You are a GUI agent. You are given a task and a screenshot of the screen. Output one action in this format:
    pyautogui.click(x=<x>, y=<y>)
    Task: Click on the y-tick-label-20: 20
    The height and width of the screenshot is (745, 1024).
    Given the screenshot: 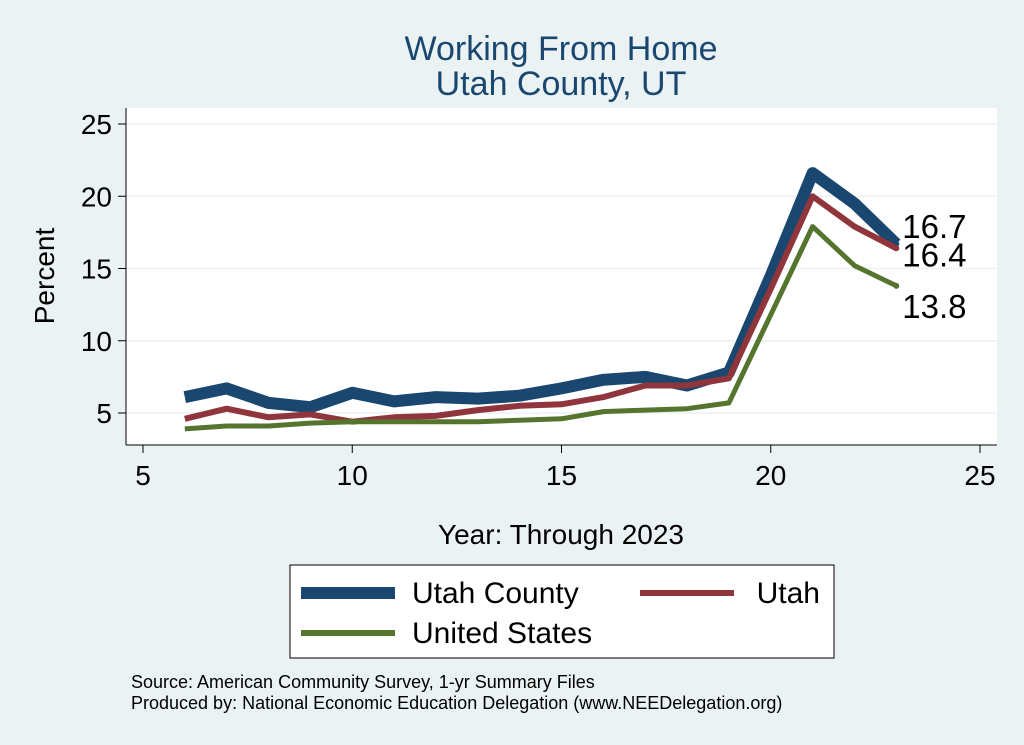 What is the action you would take?
    pyautogui.click(x=96, y=196)
    